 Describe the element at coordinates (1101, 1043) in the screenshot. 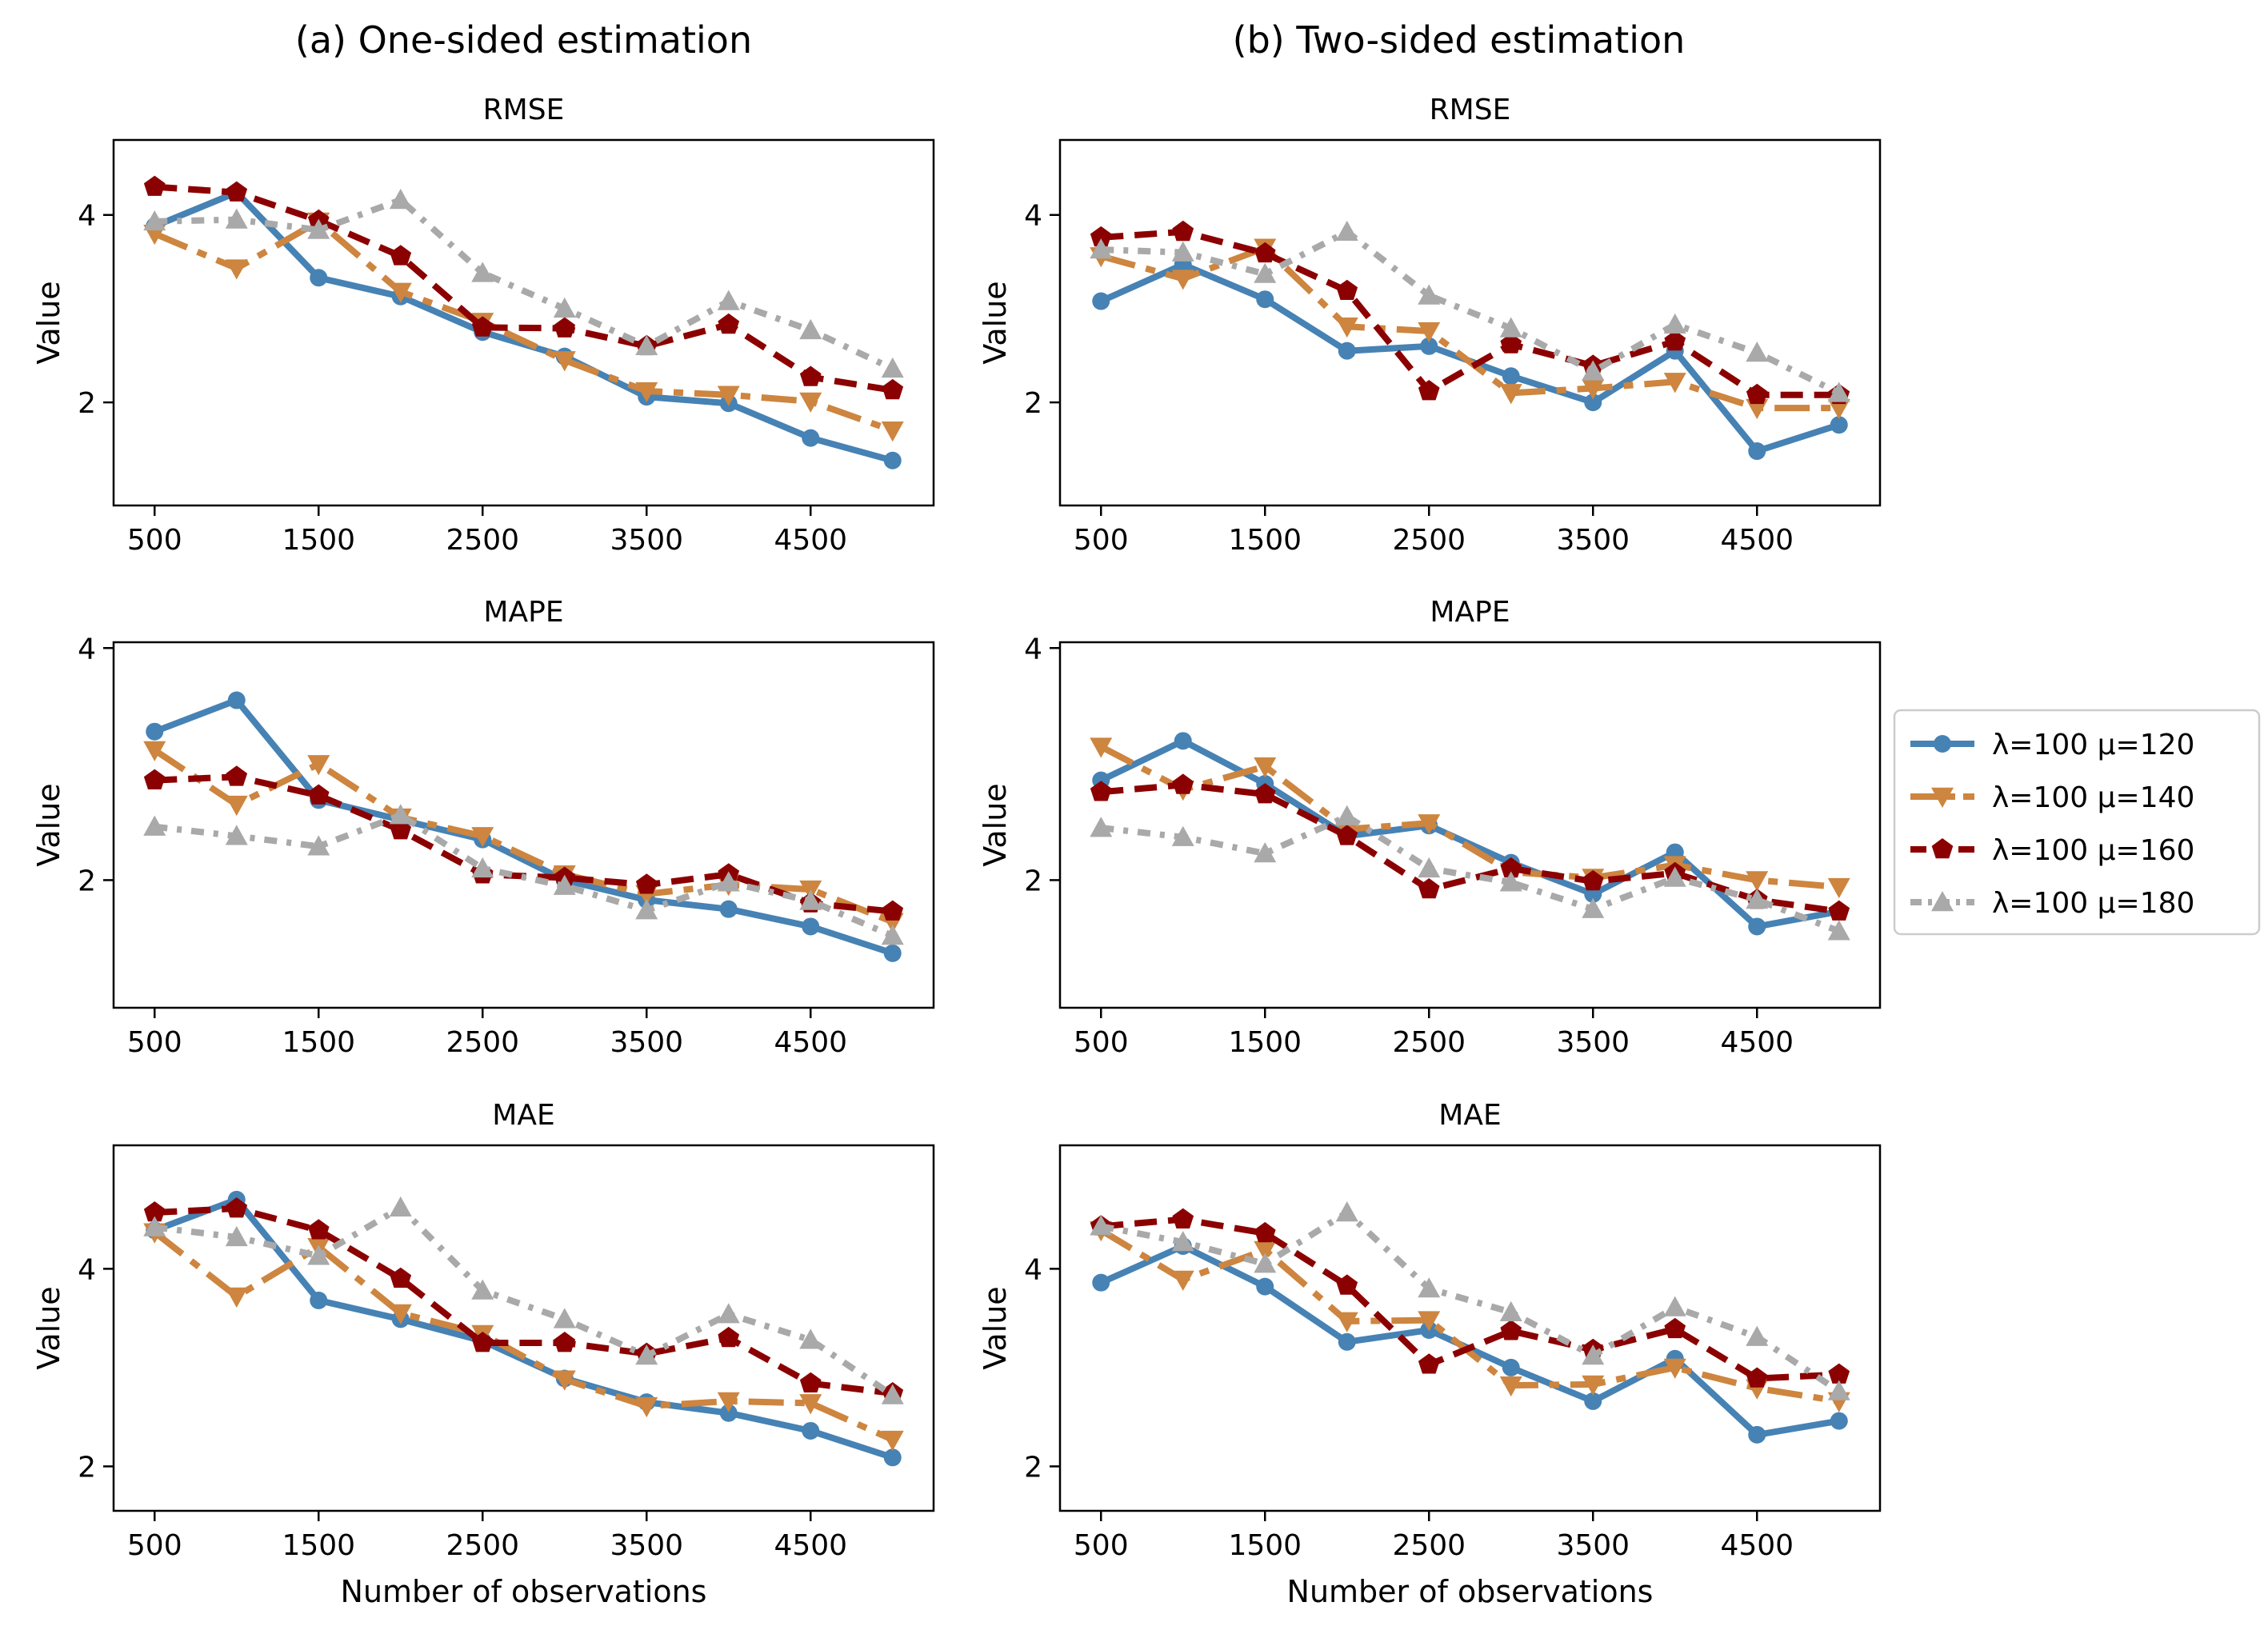

I see `x-tick-label: 500` at that location.